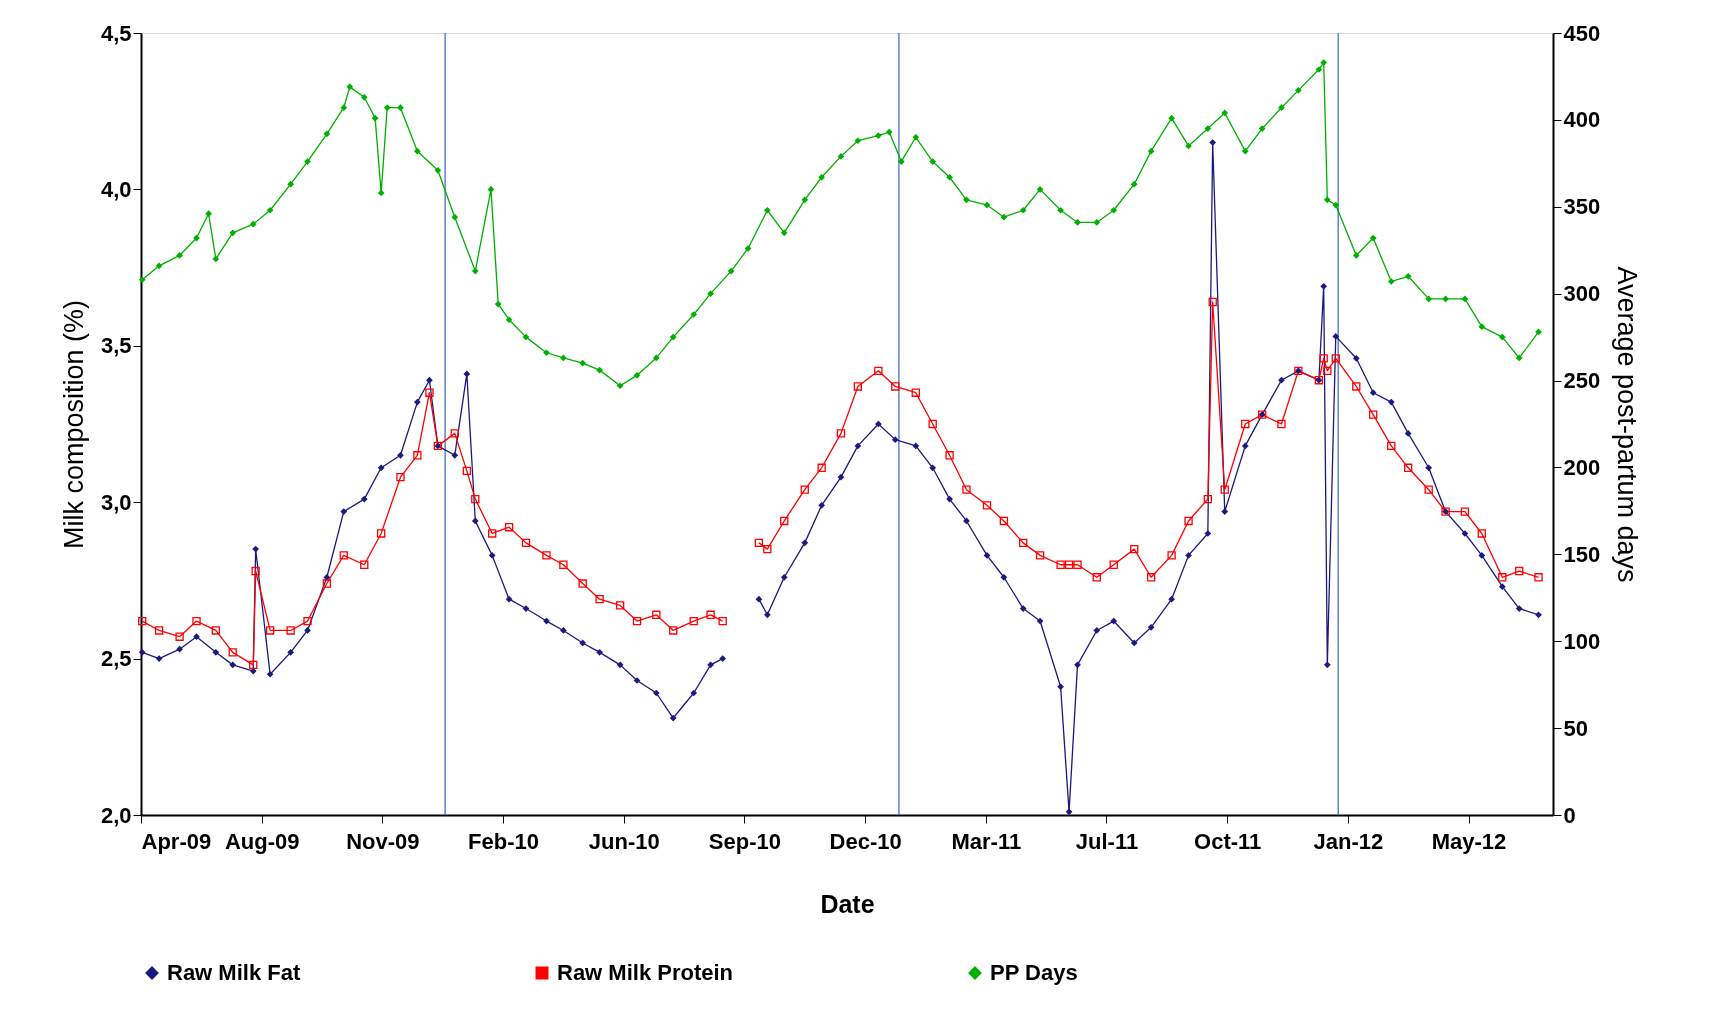 This screenshot has width=1719, height=1026. What do you see at coordinates (116, 659) in the screenshot?
I see `y-tick-label: 2,5` at bounding box center [116, 659].